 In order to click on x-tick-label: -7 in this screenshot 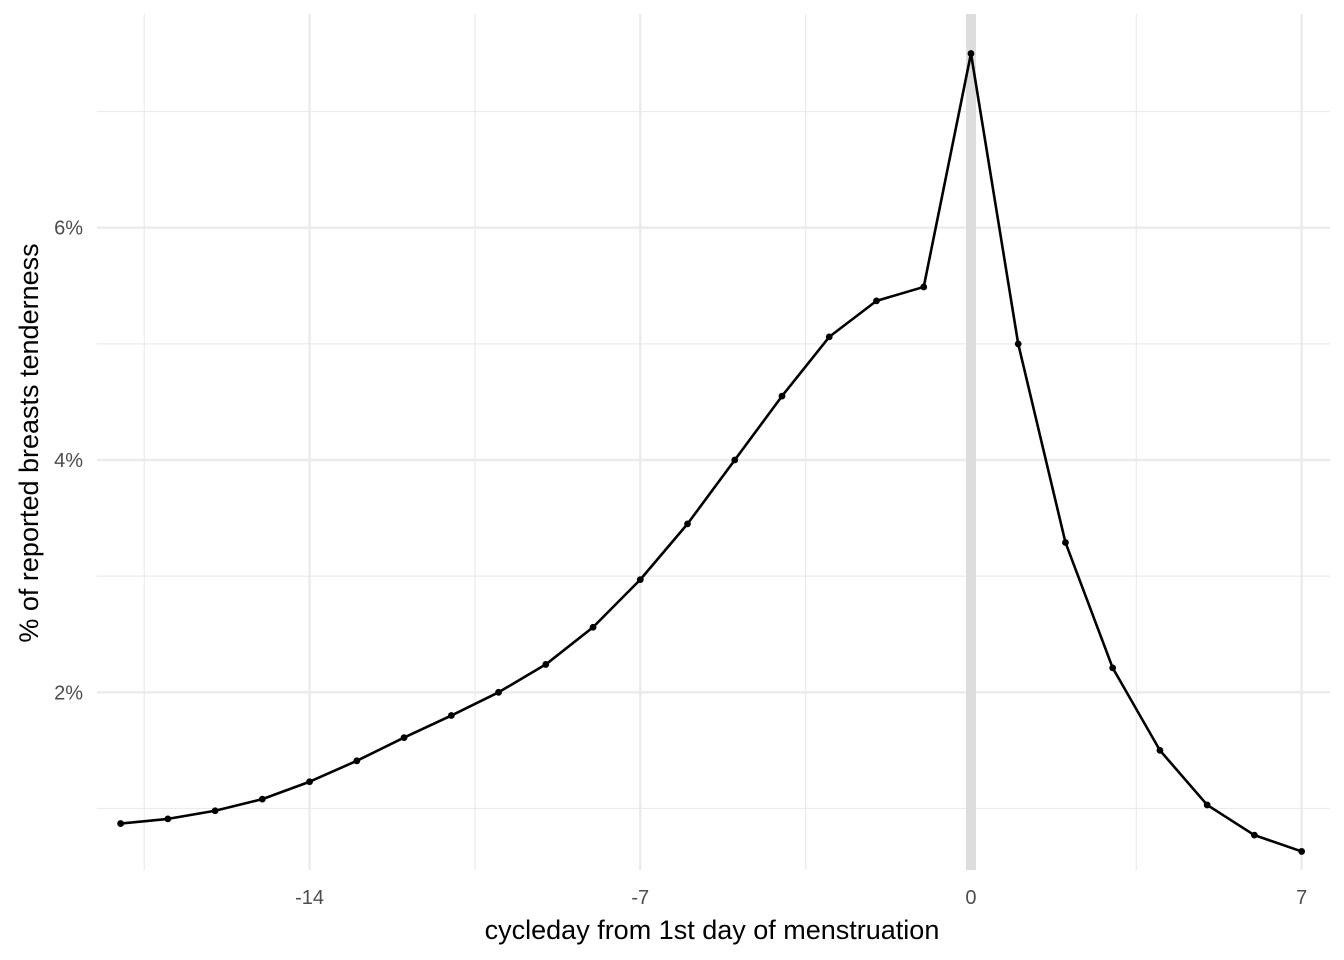, I will do `click(640, 898)`.